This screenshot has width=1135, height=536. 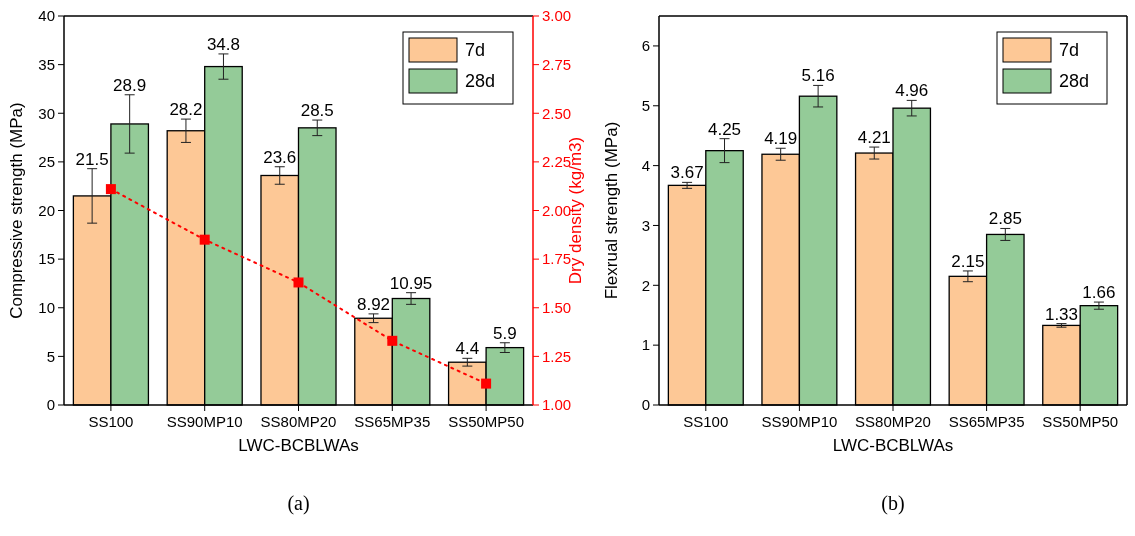 I want to click on data-label: 4.19, so click(x=781, y=139).